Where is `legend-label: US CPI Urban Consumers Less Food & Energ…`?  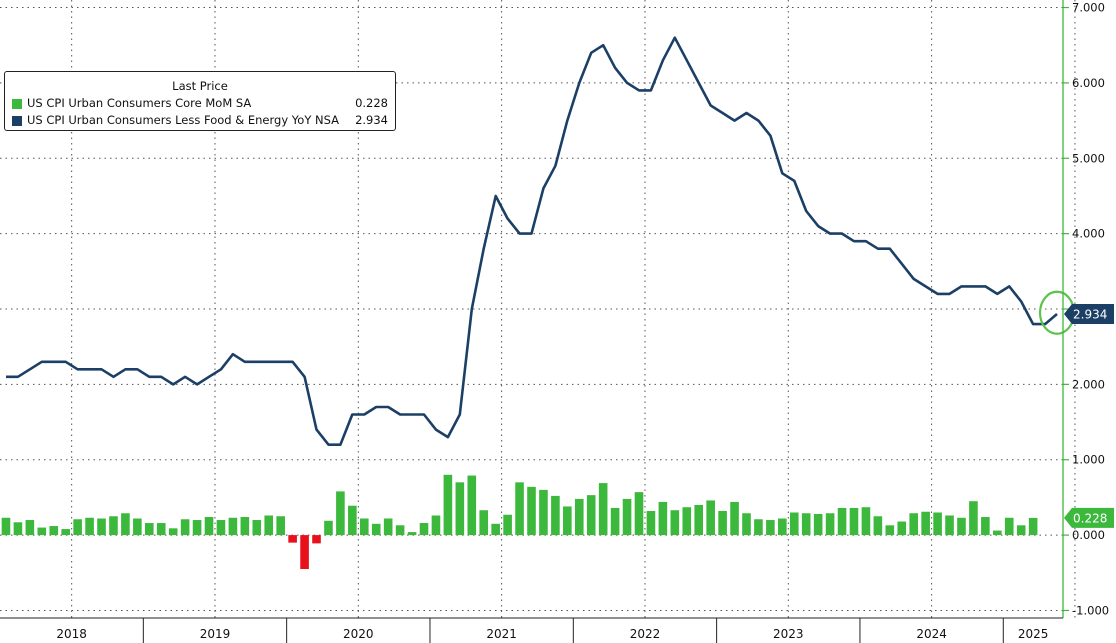
legend-label: US CPI Urban Consumers Less Food & Energ… is located at coordinates (183, 120).